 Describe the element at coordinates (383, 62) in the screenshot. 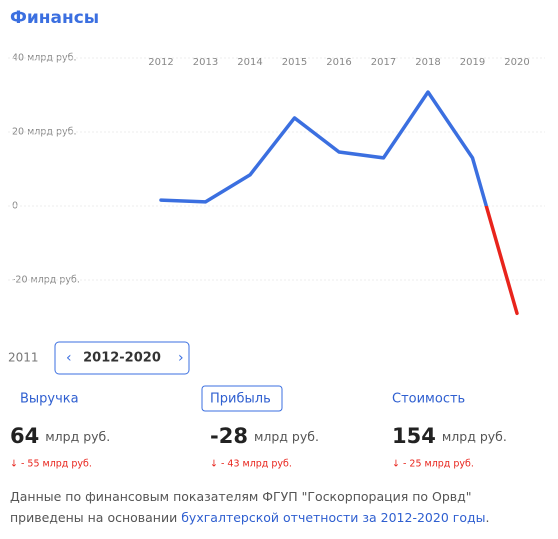

I see `x-tick-label: 2017` at that location.